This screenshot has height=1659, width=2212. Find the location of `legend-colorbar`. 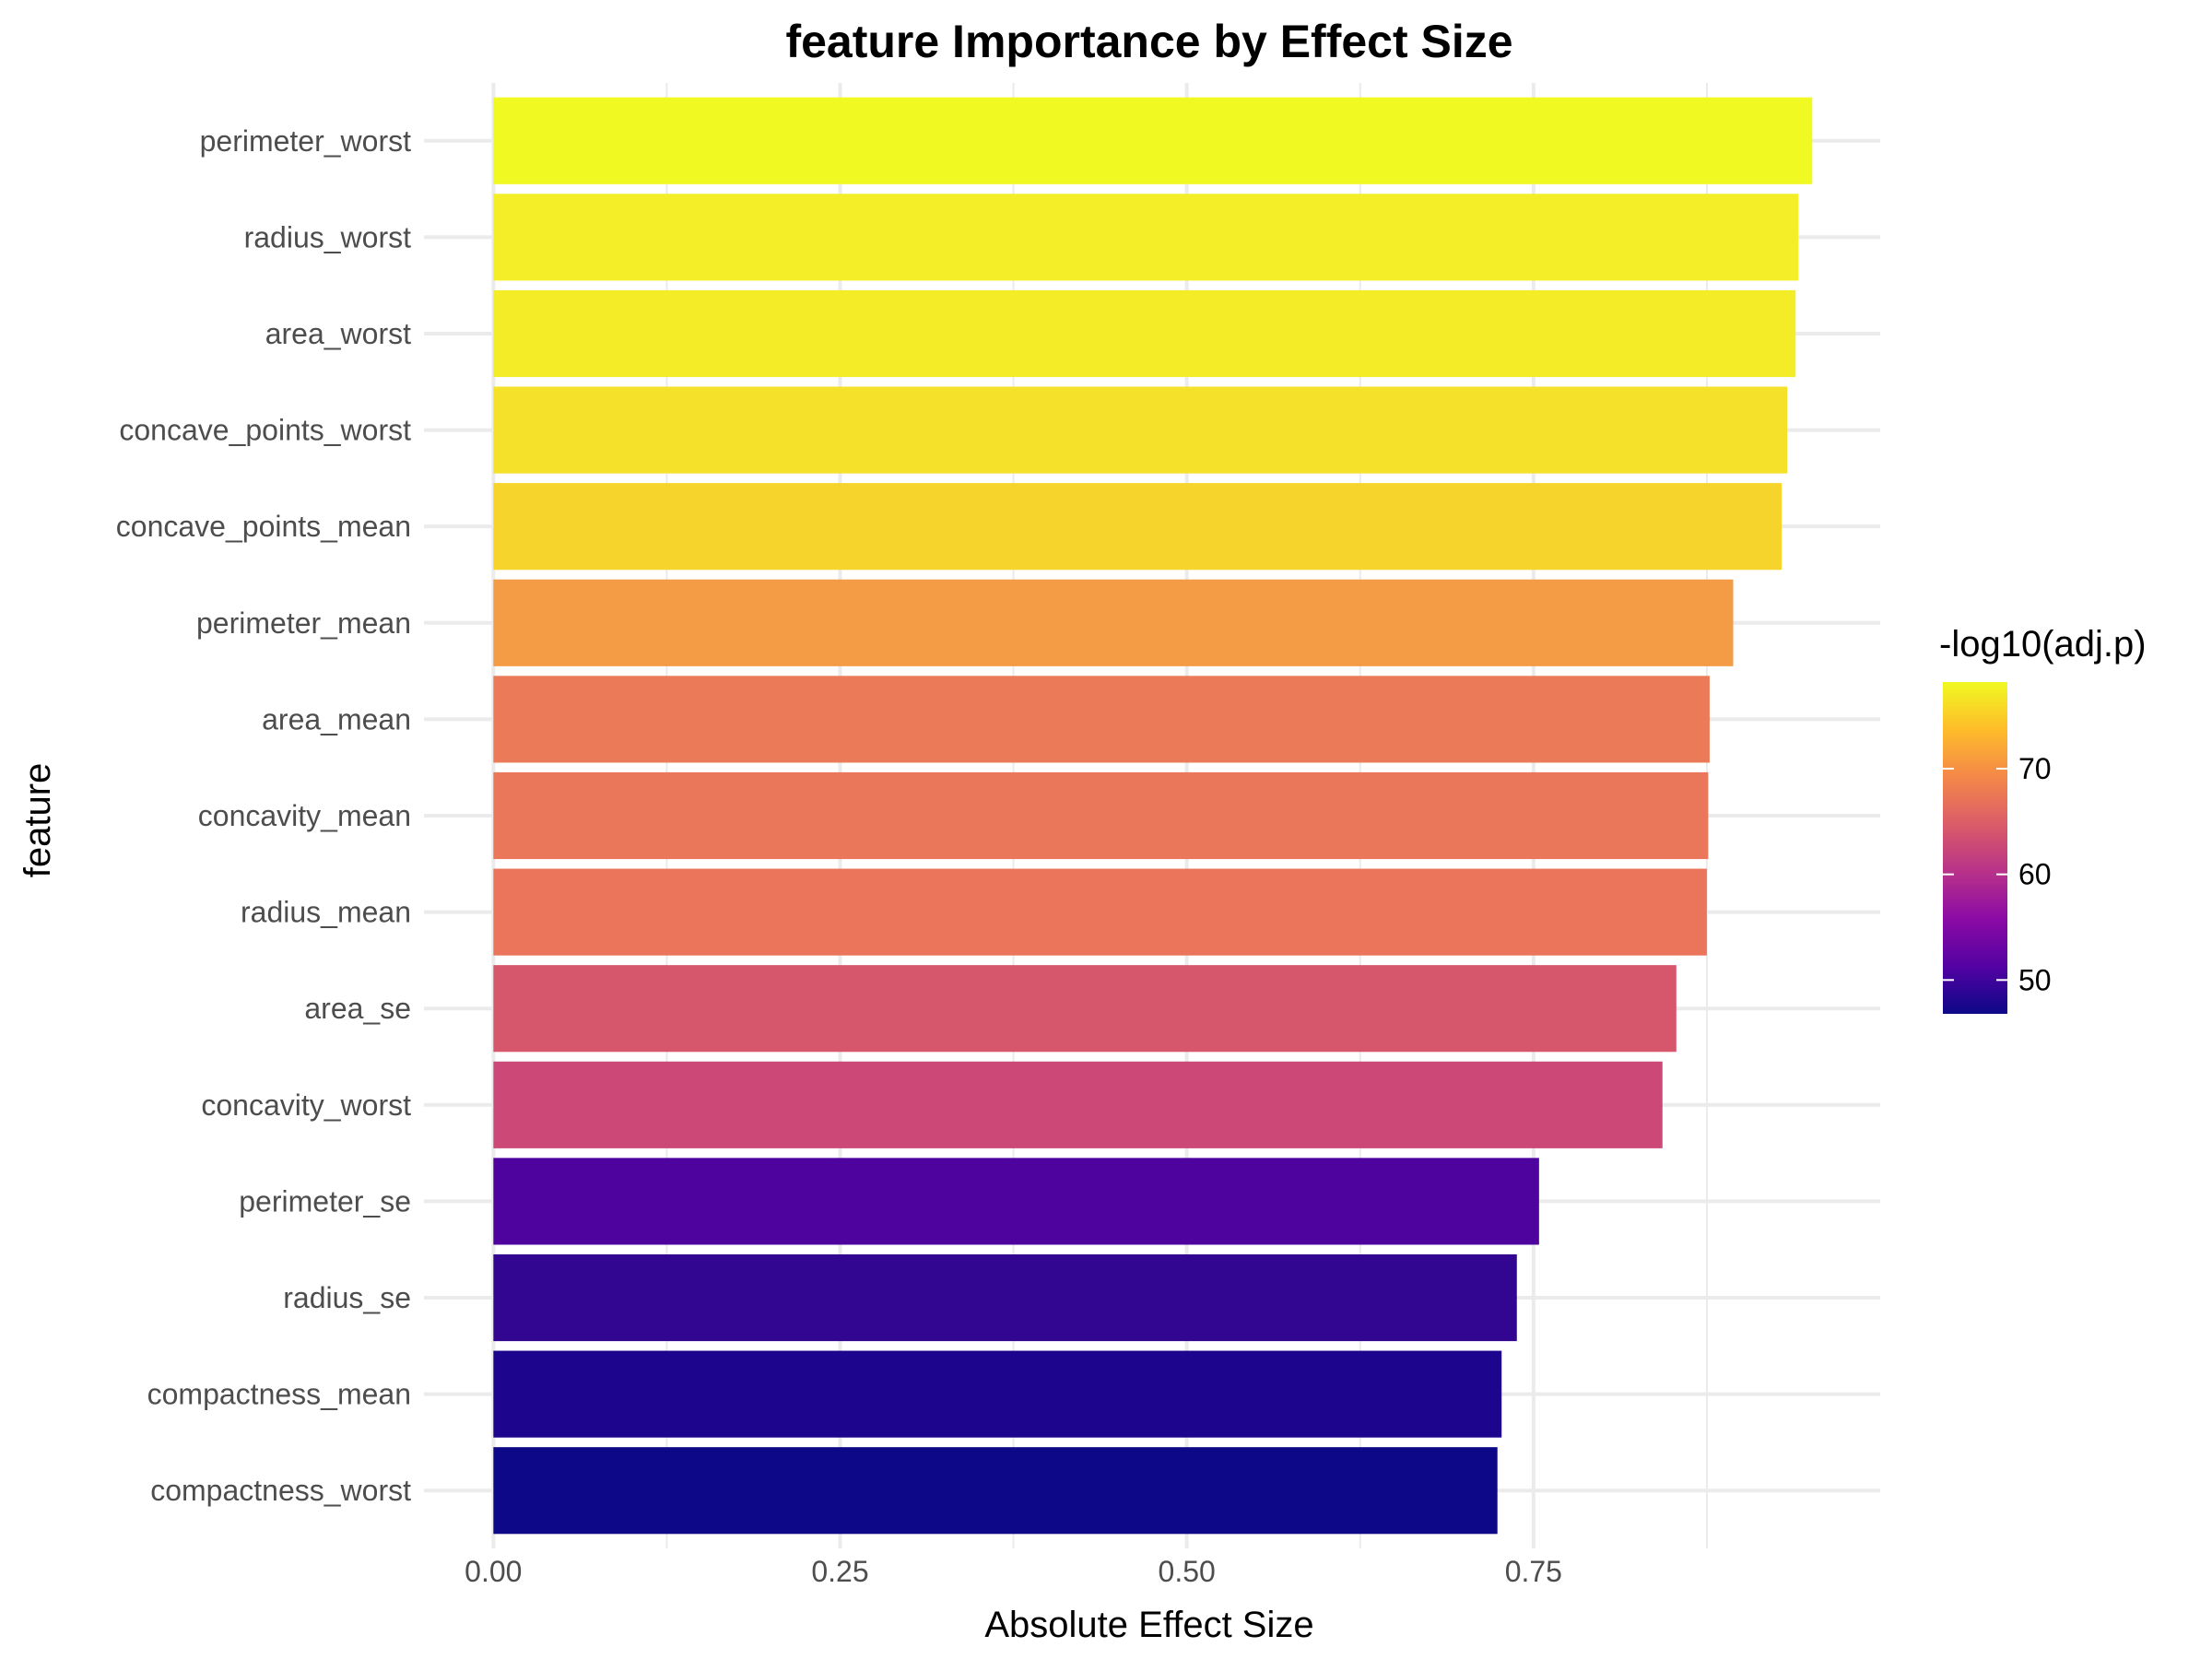

legend-colorbar is located at coordinates (1975, 848).